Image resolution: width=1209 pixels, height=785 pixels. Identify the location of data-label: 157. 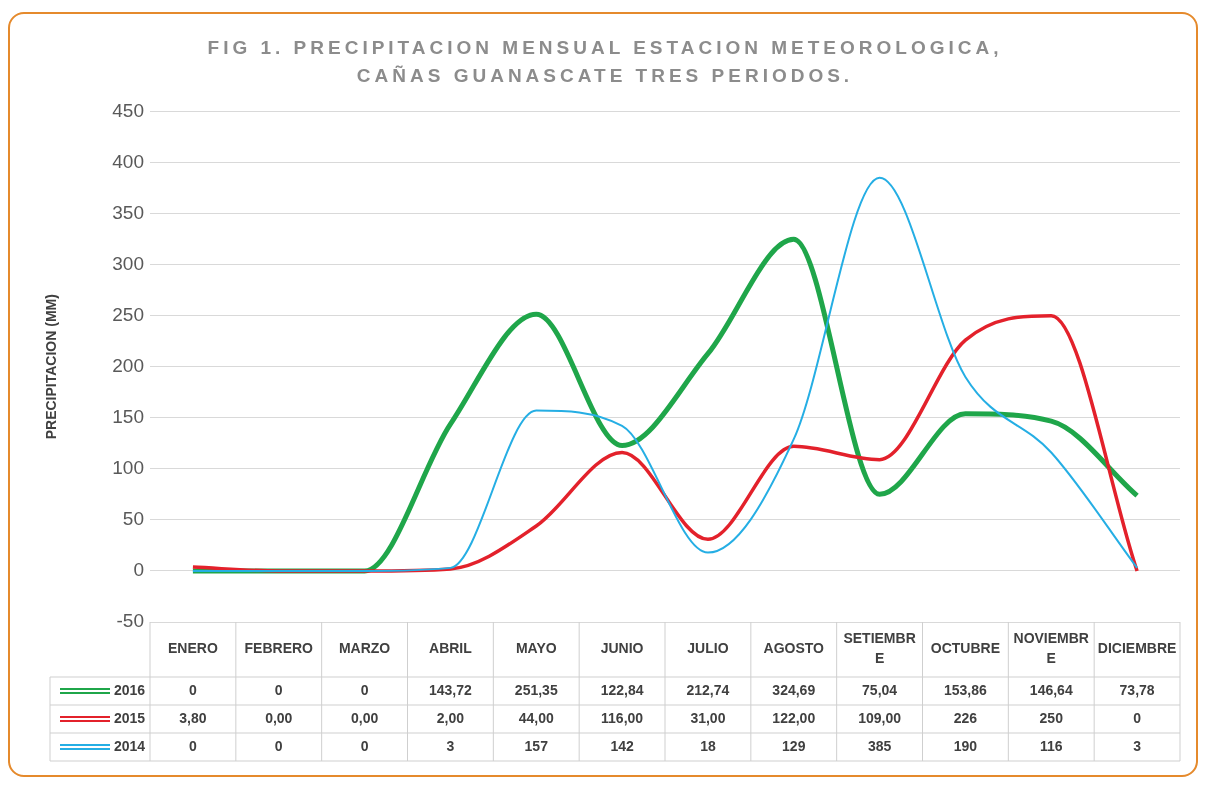
(536, 745).